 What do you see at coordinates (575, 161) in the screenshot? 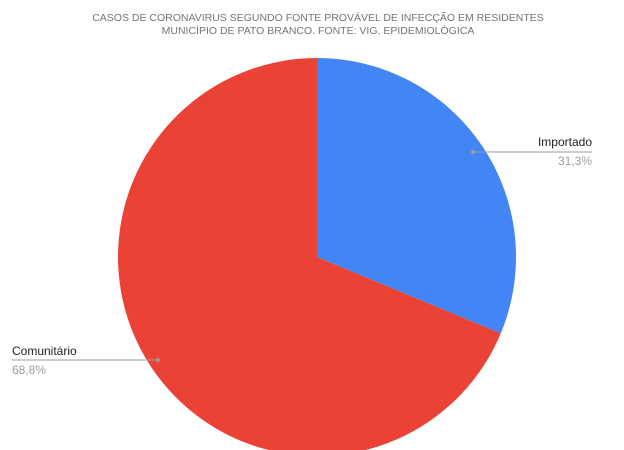
I see `slice-percent-importado: 31,3%` at bounding box center [575, 161].